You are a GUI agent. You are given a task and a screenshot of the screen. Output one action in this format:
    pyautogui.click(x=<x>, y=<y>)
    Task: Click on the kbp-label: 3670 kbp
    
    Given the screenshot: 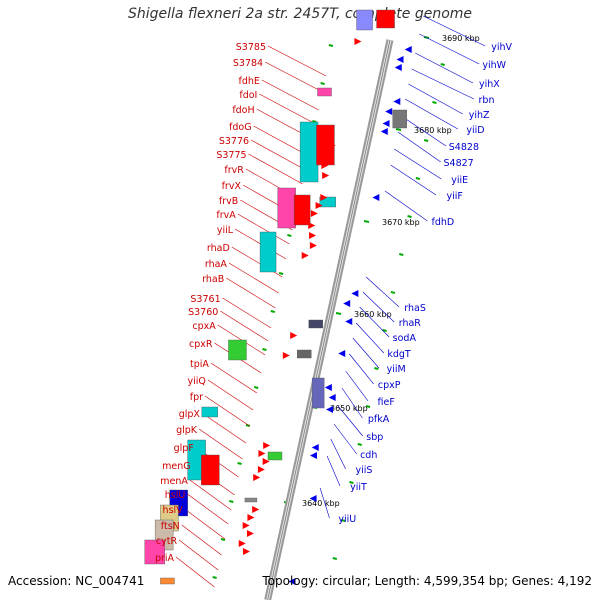 What is the action you would take?
    pyautogui.click(x=401, y=222)
    